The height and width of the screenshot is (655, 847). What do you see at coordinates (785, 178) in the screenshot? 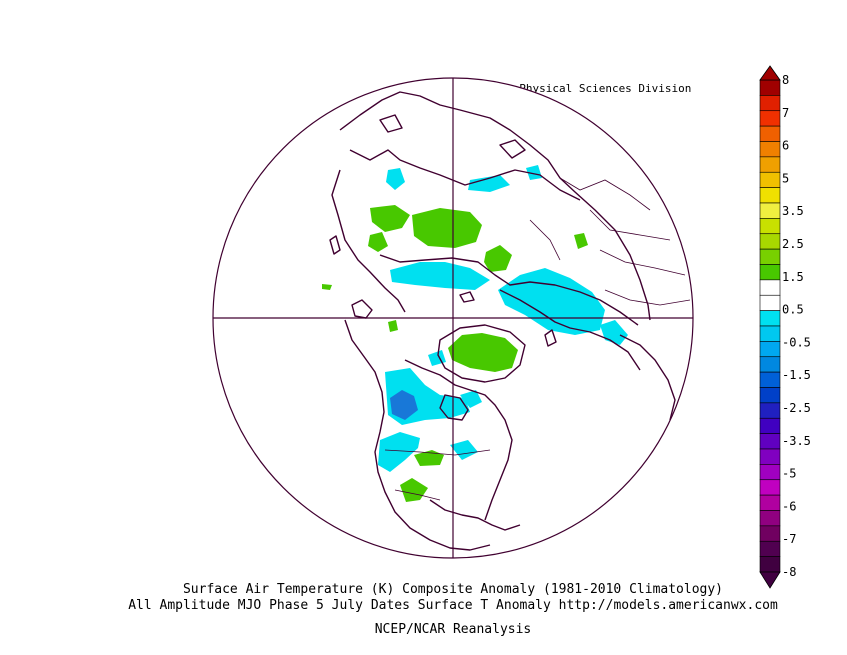
I see `colorbar-label: 5` at bounding box center [785, 178].